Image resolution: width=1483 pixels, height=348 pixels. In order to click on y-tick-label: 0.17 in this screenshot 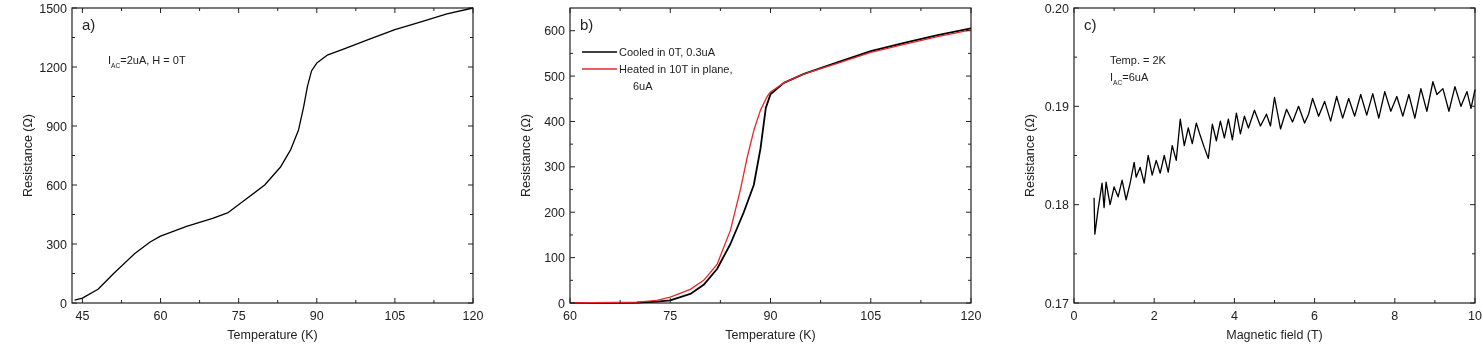, I will do `click(1057, 303)`.